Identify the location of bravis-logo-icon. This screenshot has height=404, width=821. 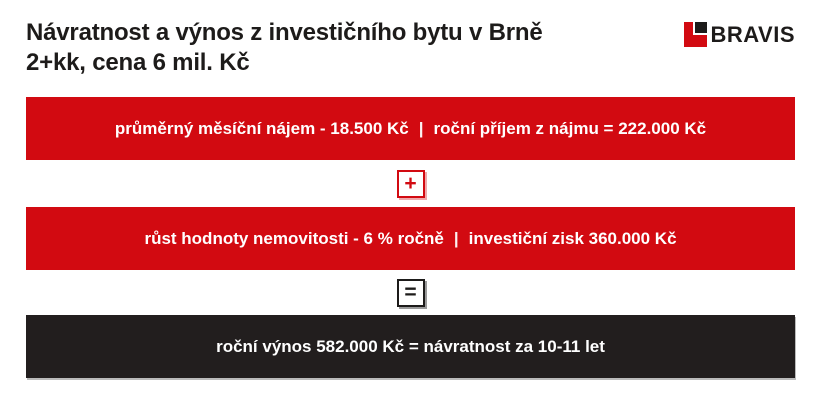
(695, 34).